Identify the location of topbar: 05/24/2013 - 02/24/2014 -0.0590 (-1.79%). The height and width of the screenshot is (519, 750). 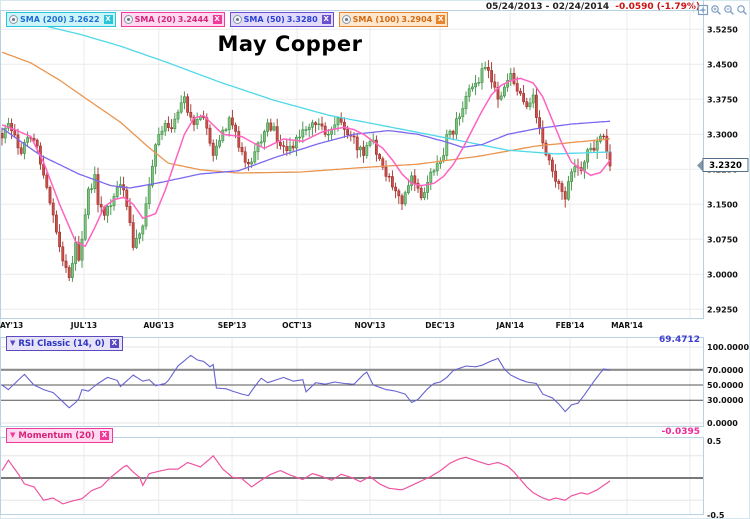
(593, 7).